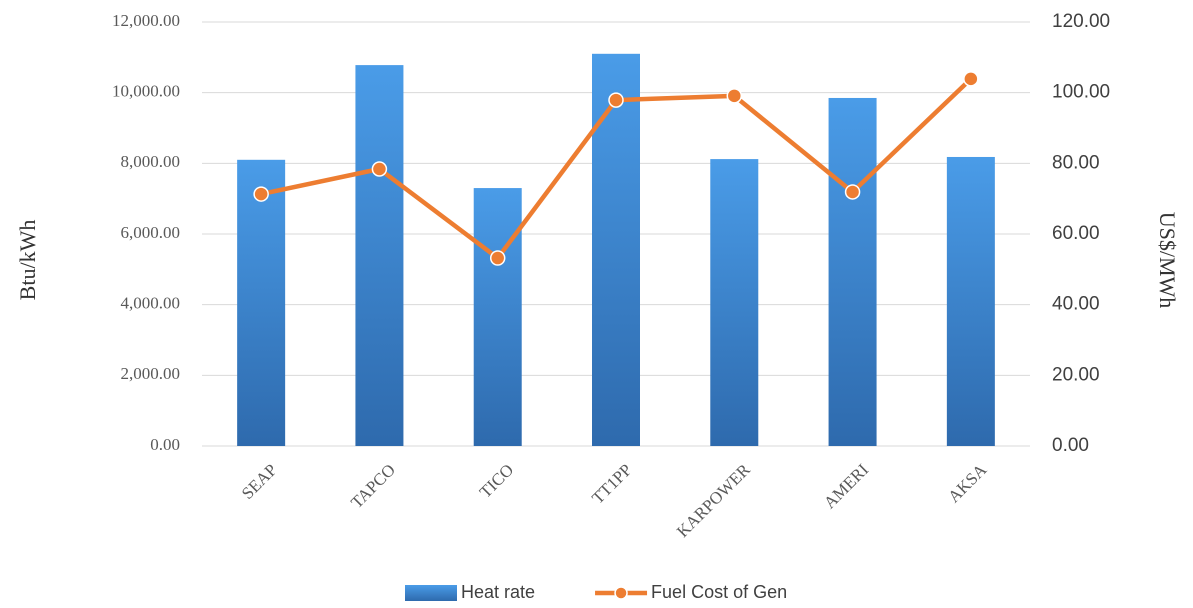 Image resolution: width=1193 pixels, height=608 pixels. I want to click on x-tick-label: AMERI, so click(846, 486).